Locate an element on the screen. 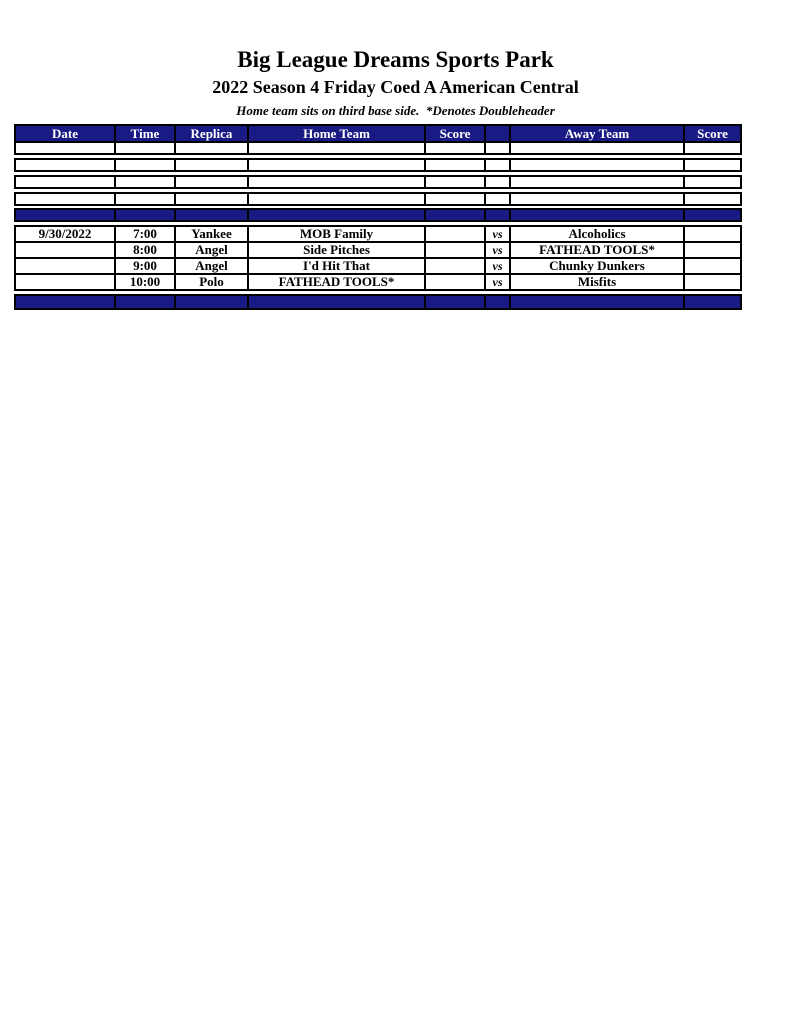  cell-away-team: Misfits is located at coordinates (598, 282).